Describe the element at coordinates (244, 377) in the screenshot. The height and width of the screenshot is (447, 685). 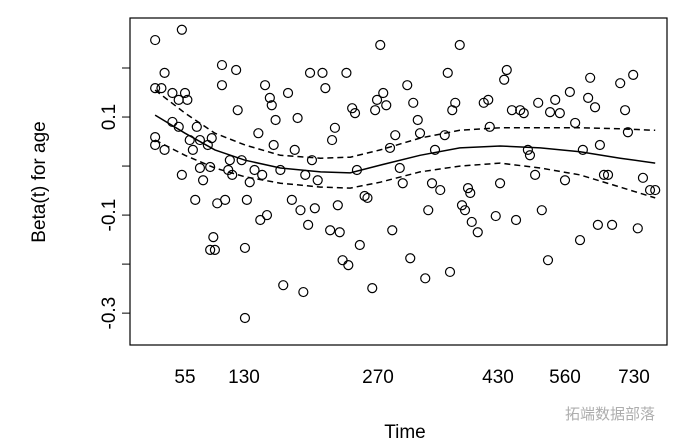
I see `x-tick-label: 130` at that location.